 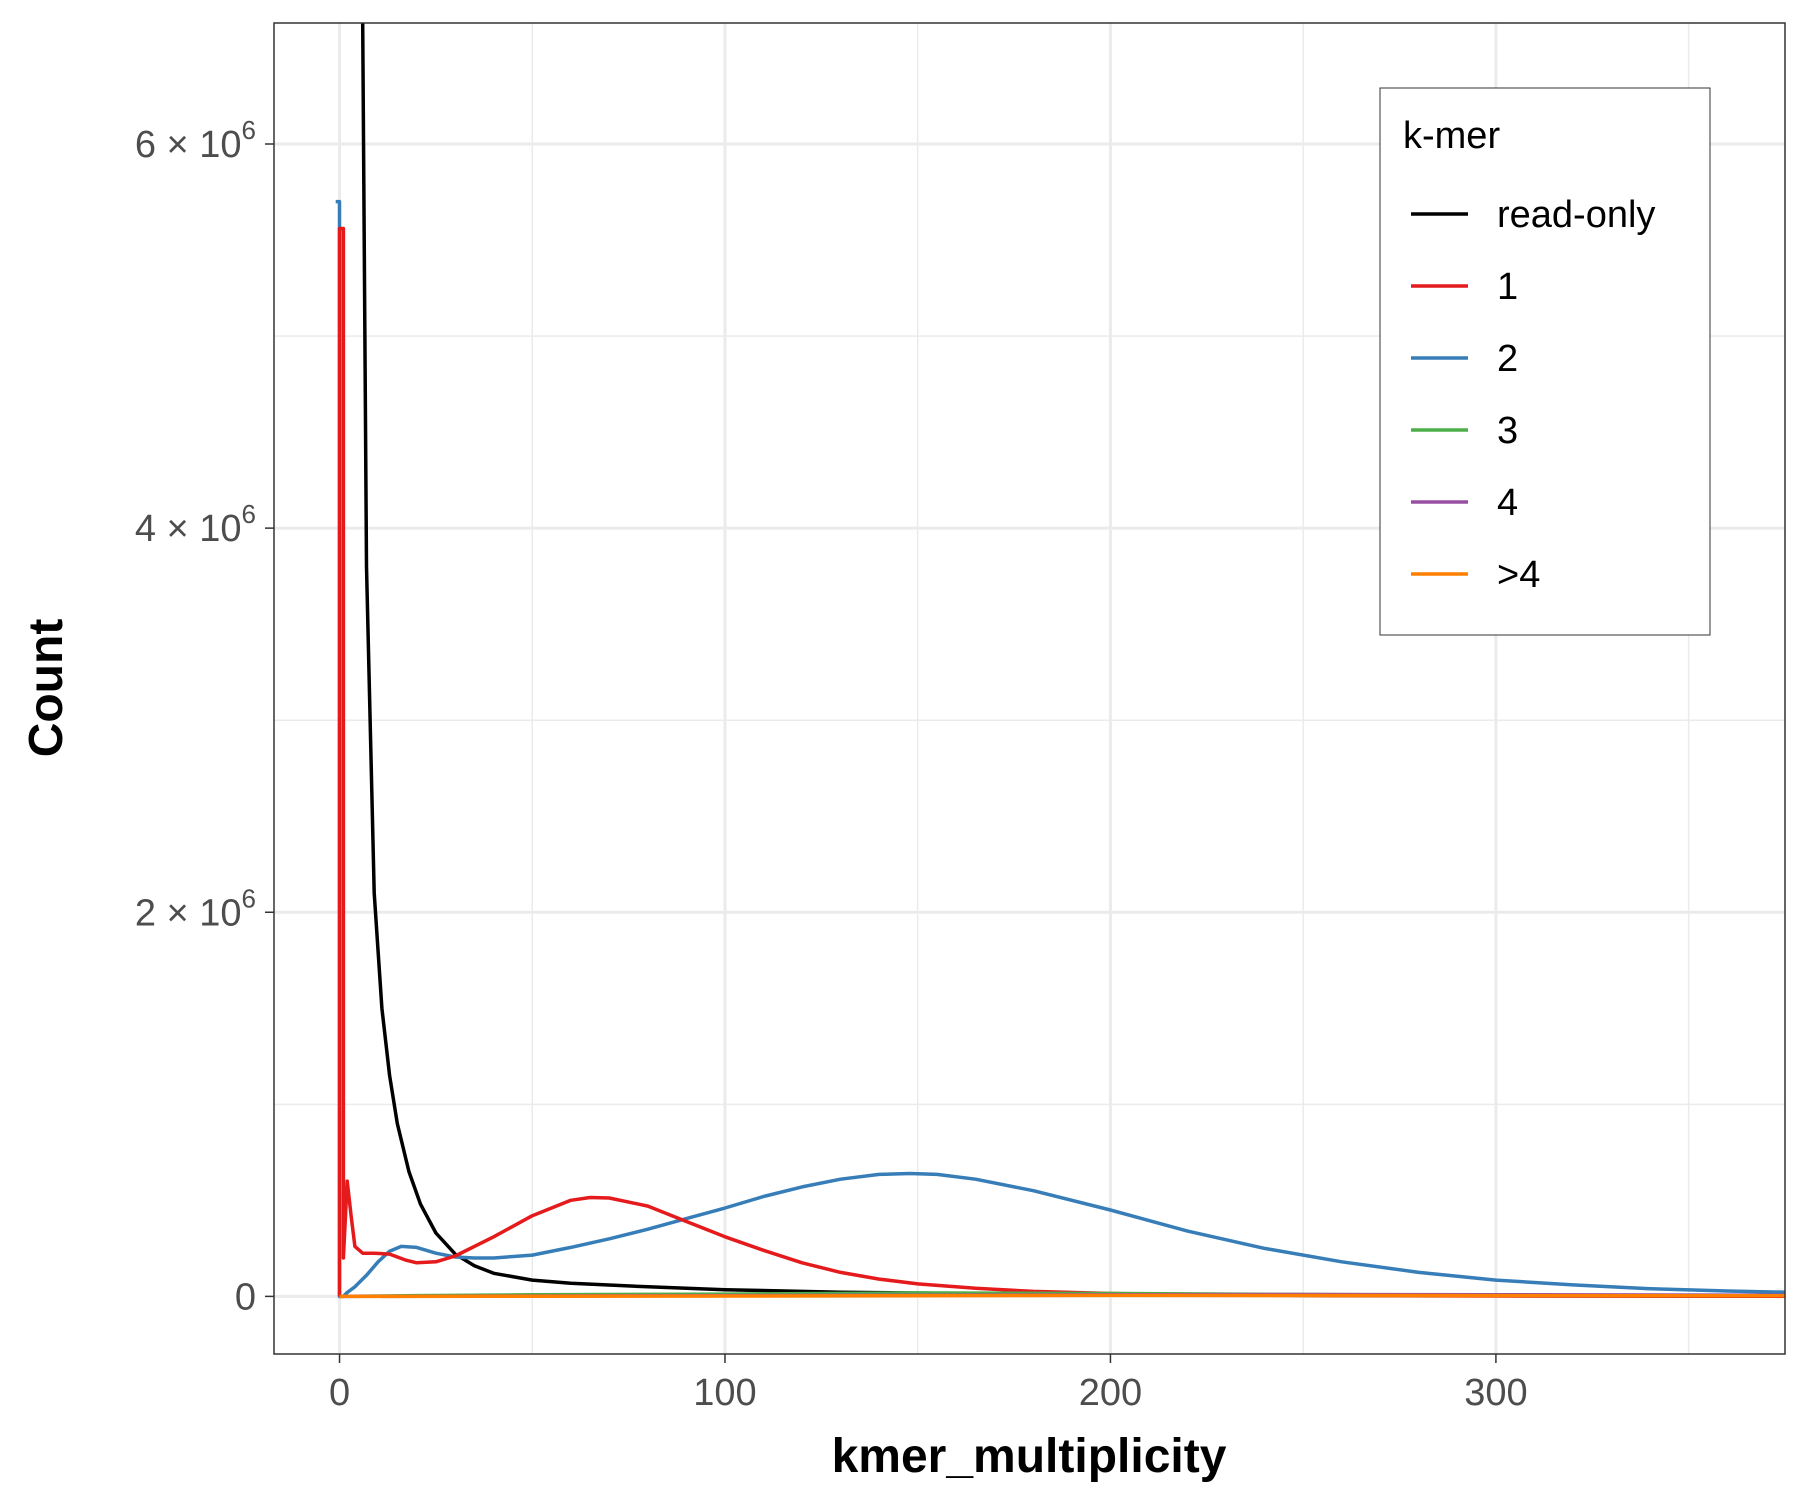 What do you see at coordinates (1507, 503) in the screenshot?
I see `legend-label: 4` at bounding box center [1507, 503].